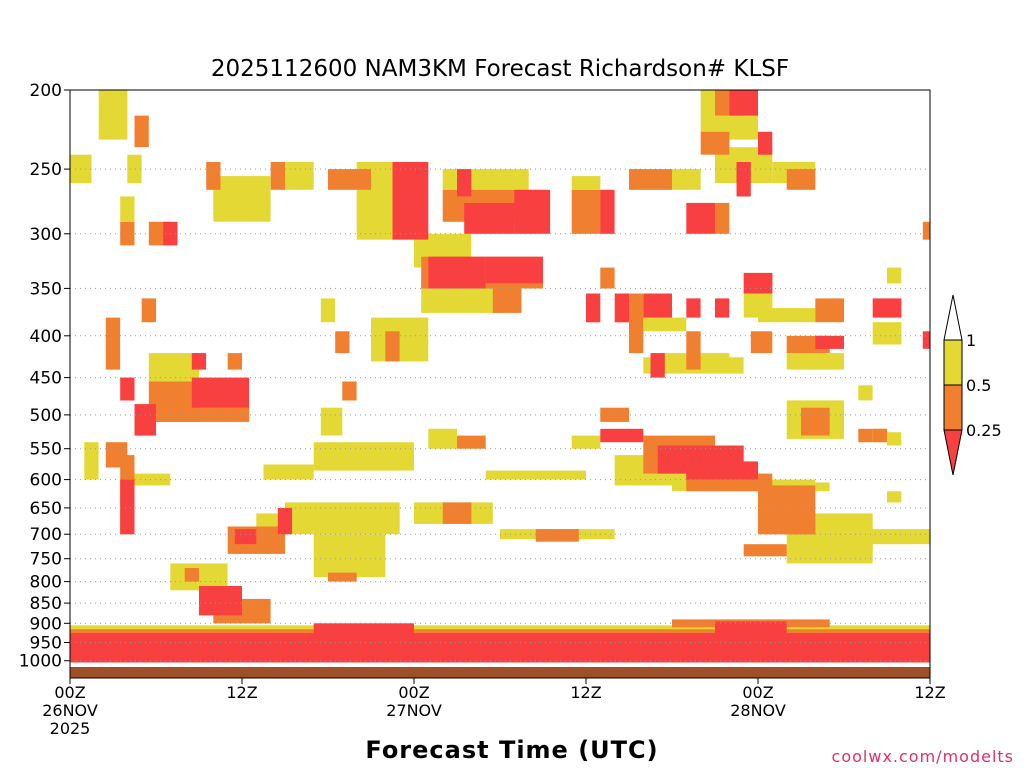 The width and height of the screenshot is (1024, 768). I want to click on x-tick-label: 26NOV, so click(70, 710).